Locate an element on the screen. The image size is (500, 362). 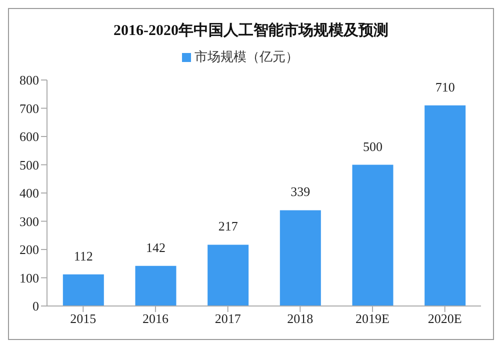
y-tick-label: 600 is located at coordinates (29, 136).